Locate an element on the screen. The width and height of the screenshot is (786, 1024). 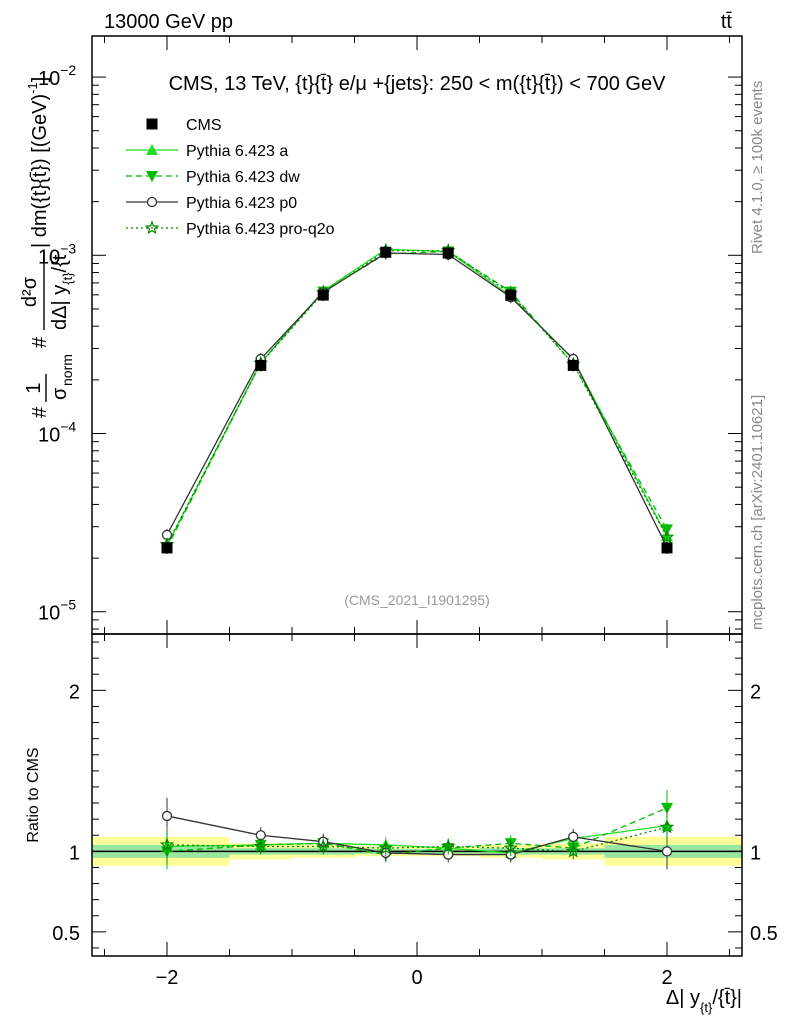
legend-label: Pythia 6.423 dw is located at coordinates (243, 177).